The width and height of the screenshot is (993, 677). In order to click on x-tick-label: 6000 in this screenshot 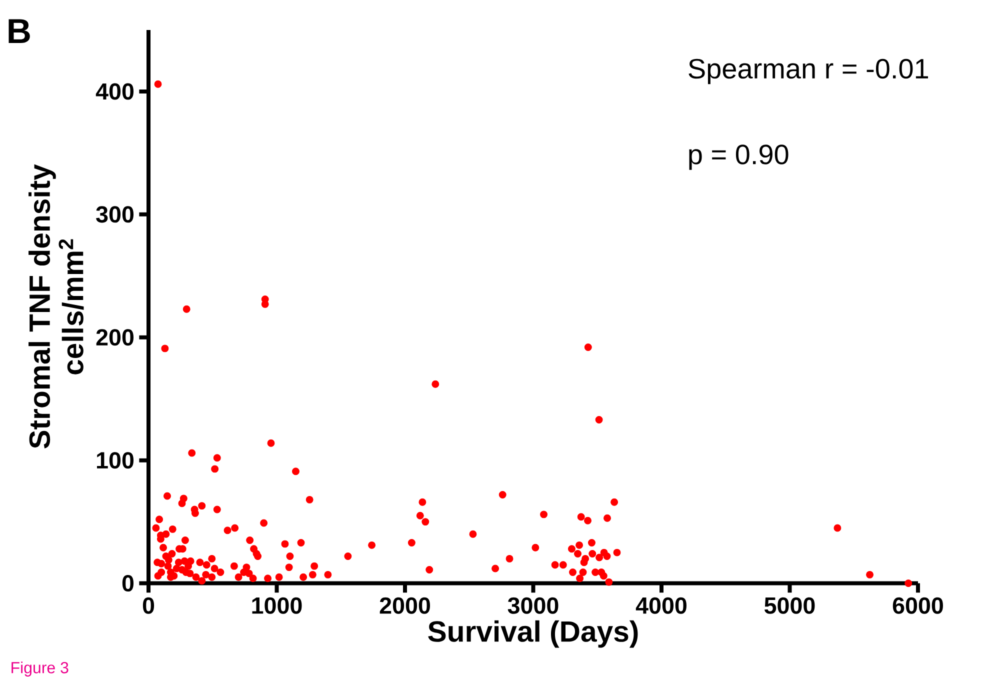, I will do `click(917, 606)`.